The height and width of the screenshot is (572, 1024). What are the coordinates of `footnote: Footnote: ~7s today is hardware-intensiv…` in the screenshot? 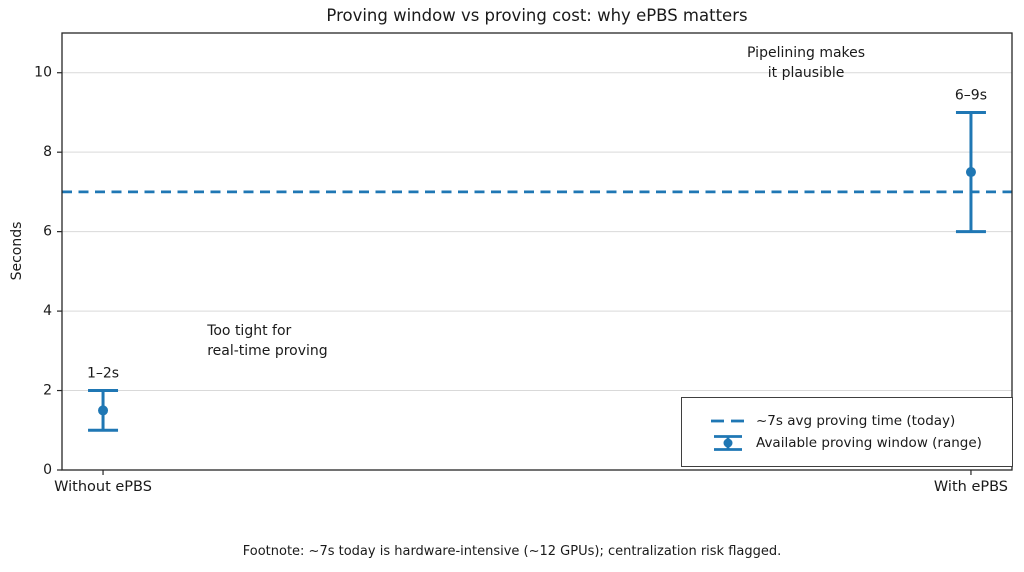 It's located at (512, 551).